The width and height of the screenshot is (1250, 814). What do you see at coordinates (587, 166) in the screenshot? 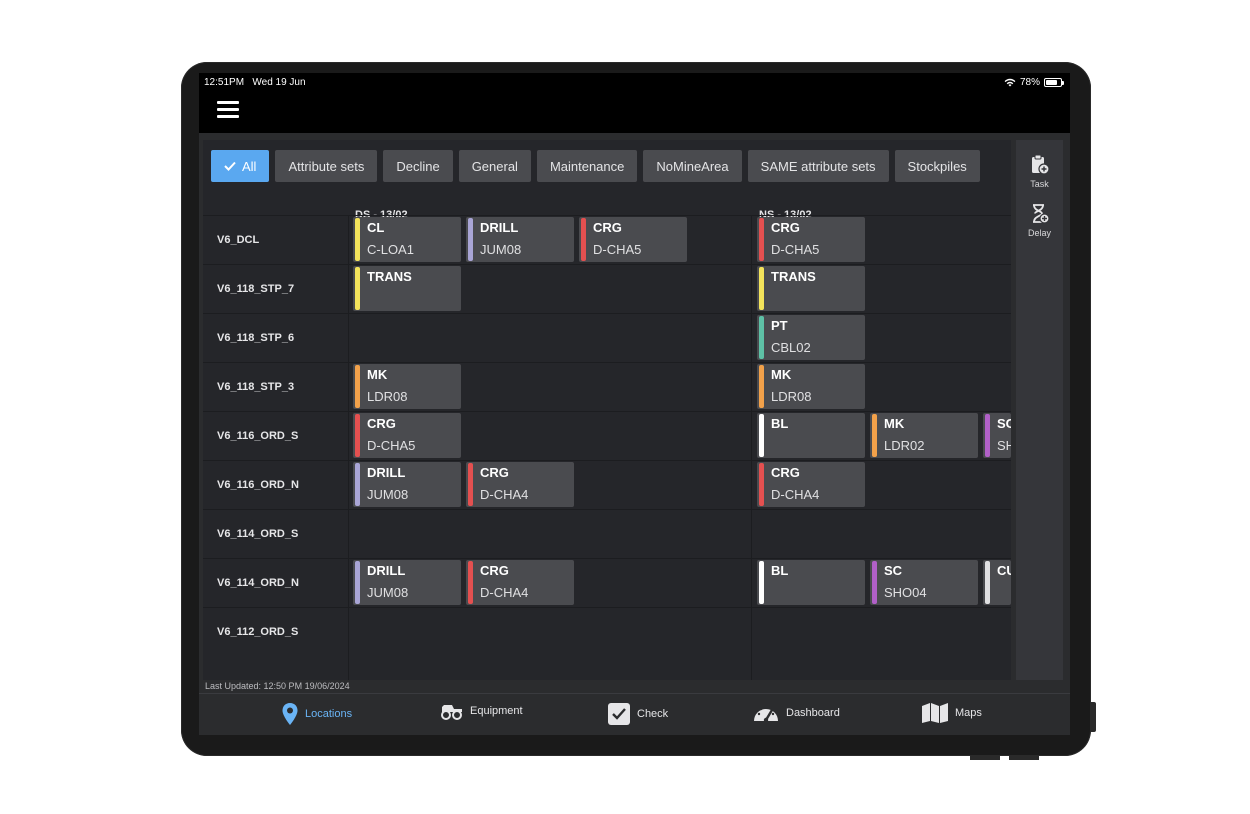
I see `filter-chip: Maintenance` at bounding box center [587, 166].